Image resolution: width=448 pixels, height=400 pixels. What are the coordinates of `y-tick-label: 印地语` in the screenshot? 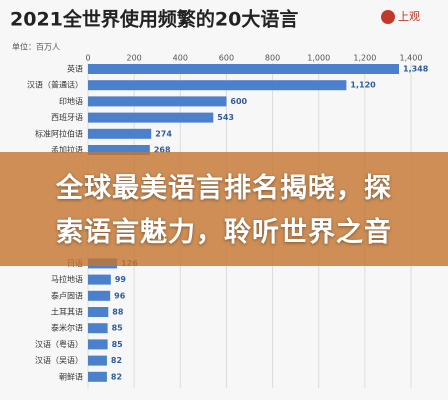 It's located at (71, 101).